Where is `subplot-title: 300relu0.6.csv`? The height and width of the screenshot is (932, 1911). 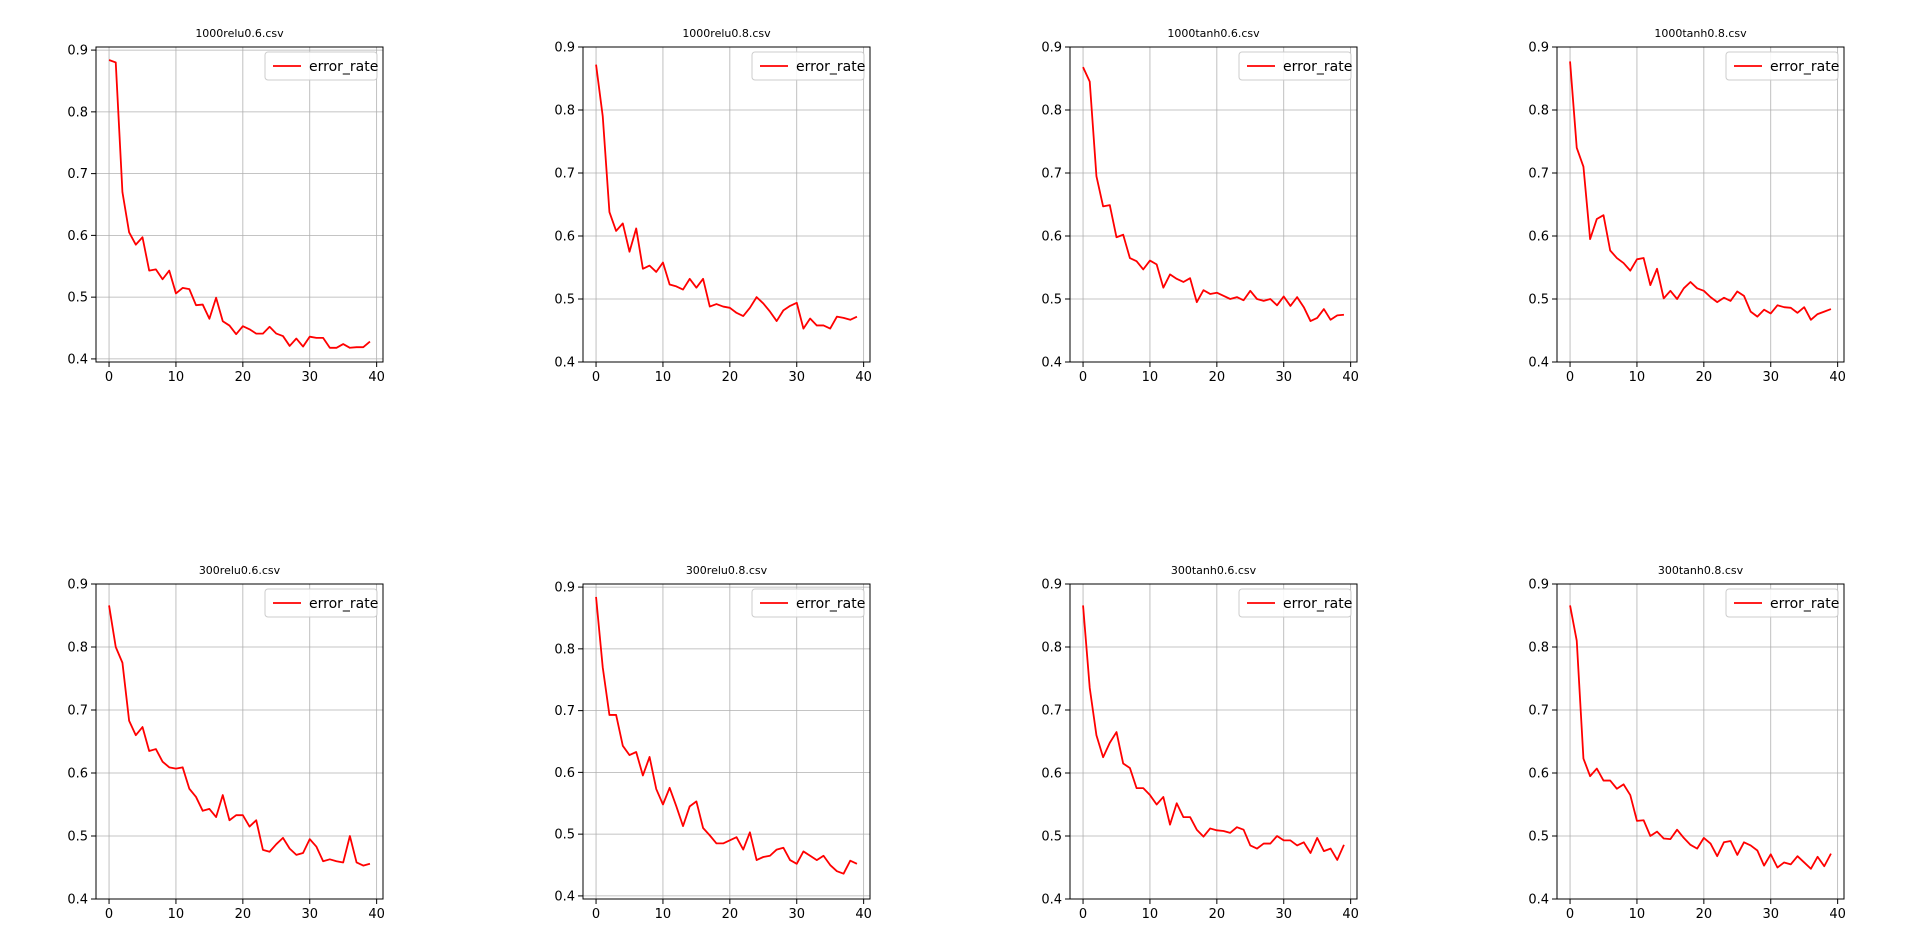 subplot-title: 300relu0.6.csv is located at coordinates (240, 570).